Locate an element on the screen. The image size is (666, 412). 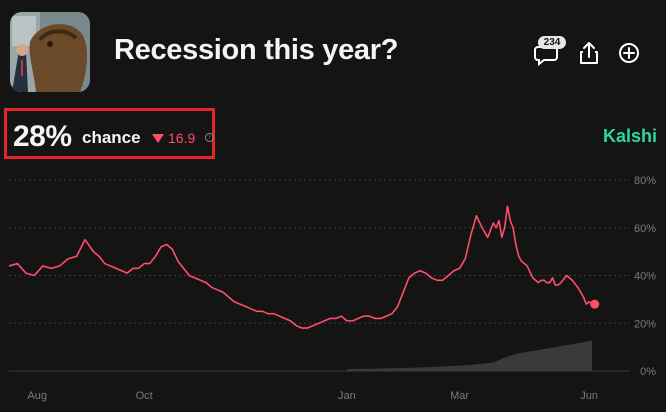
y-tick-label: 20% is located at coordinates (645, 324).